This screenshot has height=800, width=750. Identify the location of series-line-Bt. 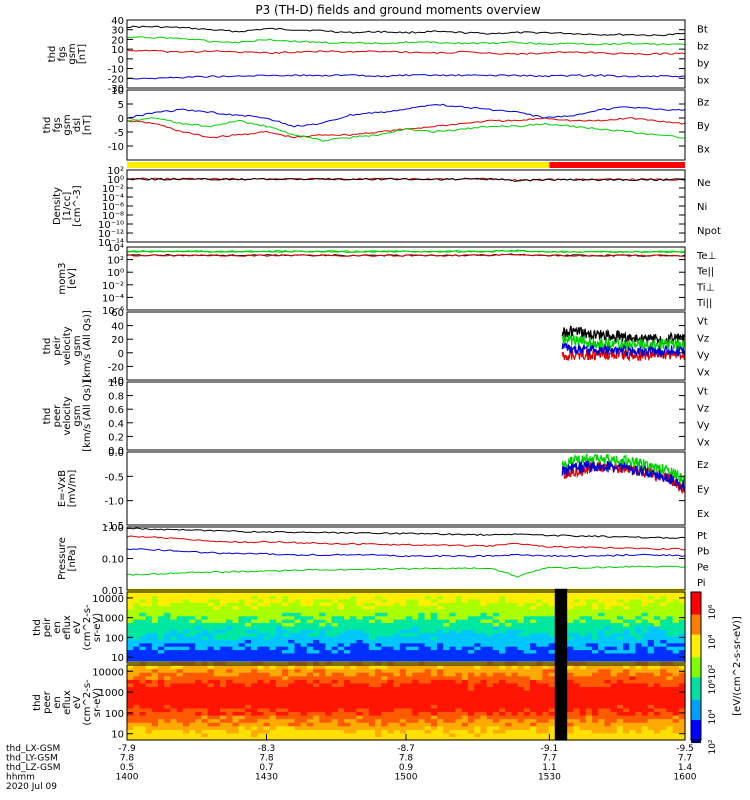
(406, 31).